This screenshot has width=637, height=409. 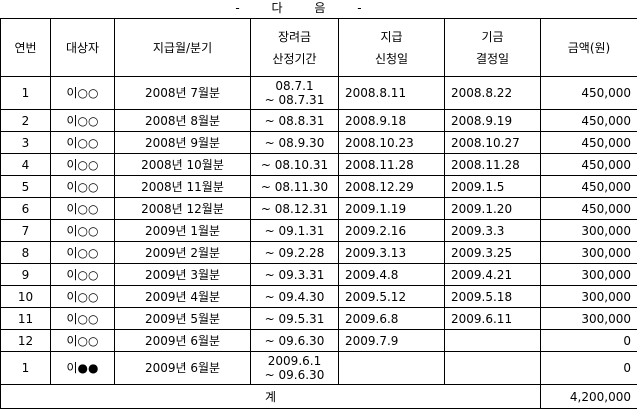 I want to click on table-cell: ~ 09.3.31, so click(x=295, y=275).